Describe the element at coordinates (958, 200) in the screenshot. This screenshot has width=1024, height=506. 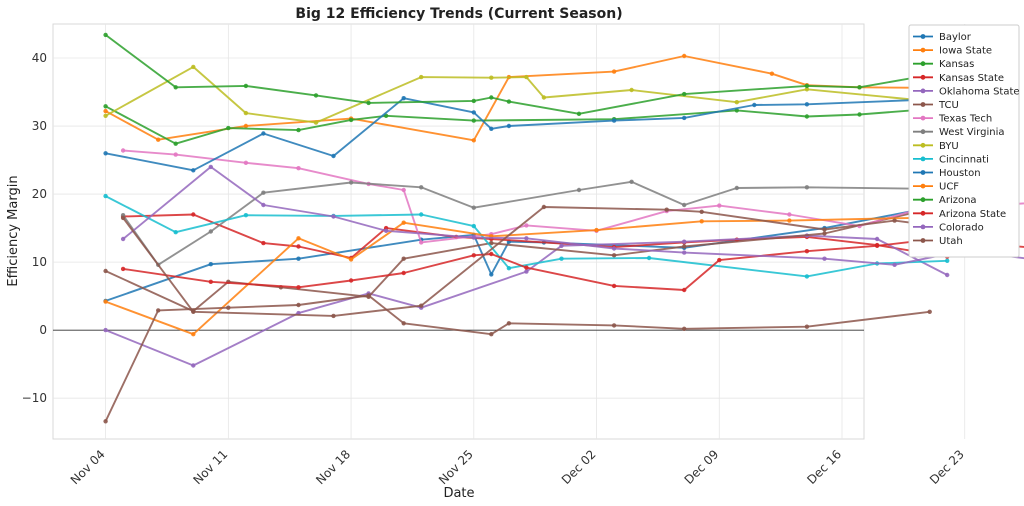
I see `legend-label: Arizona` at that location.